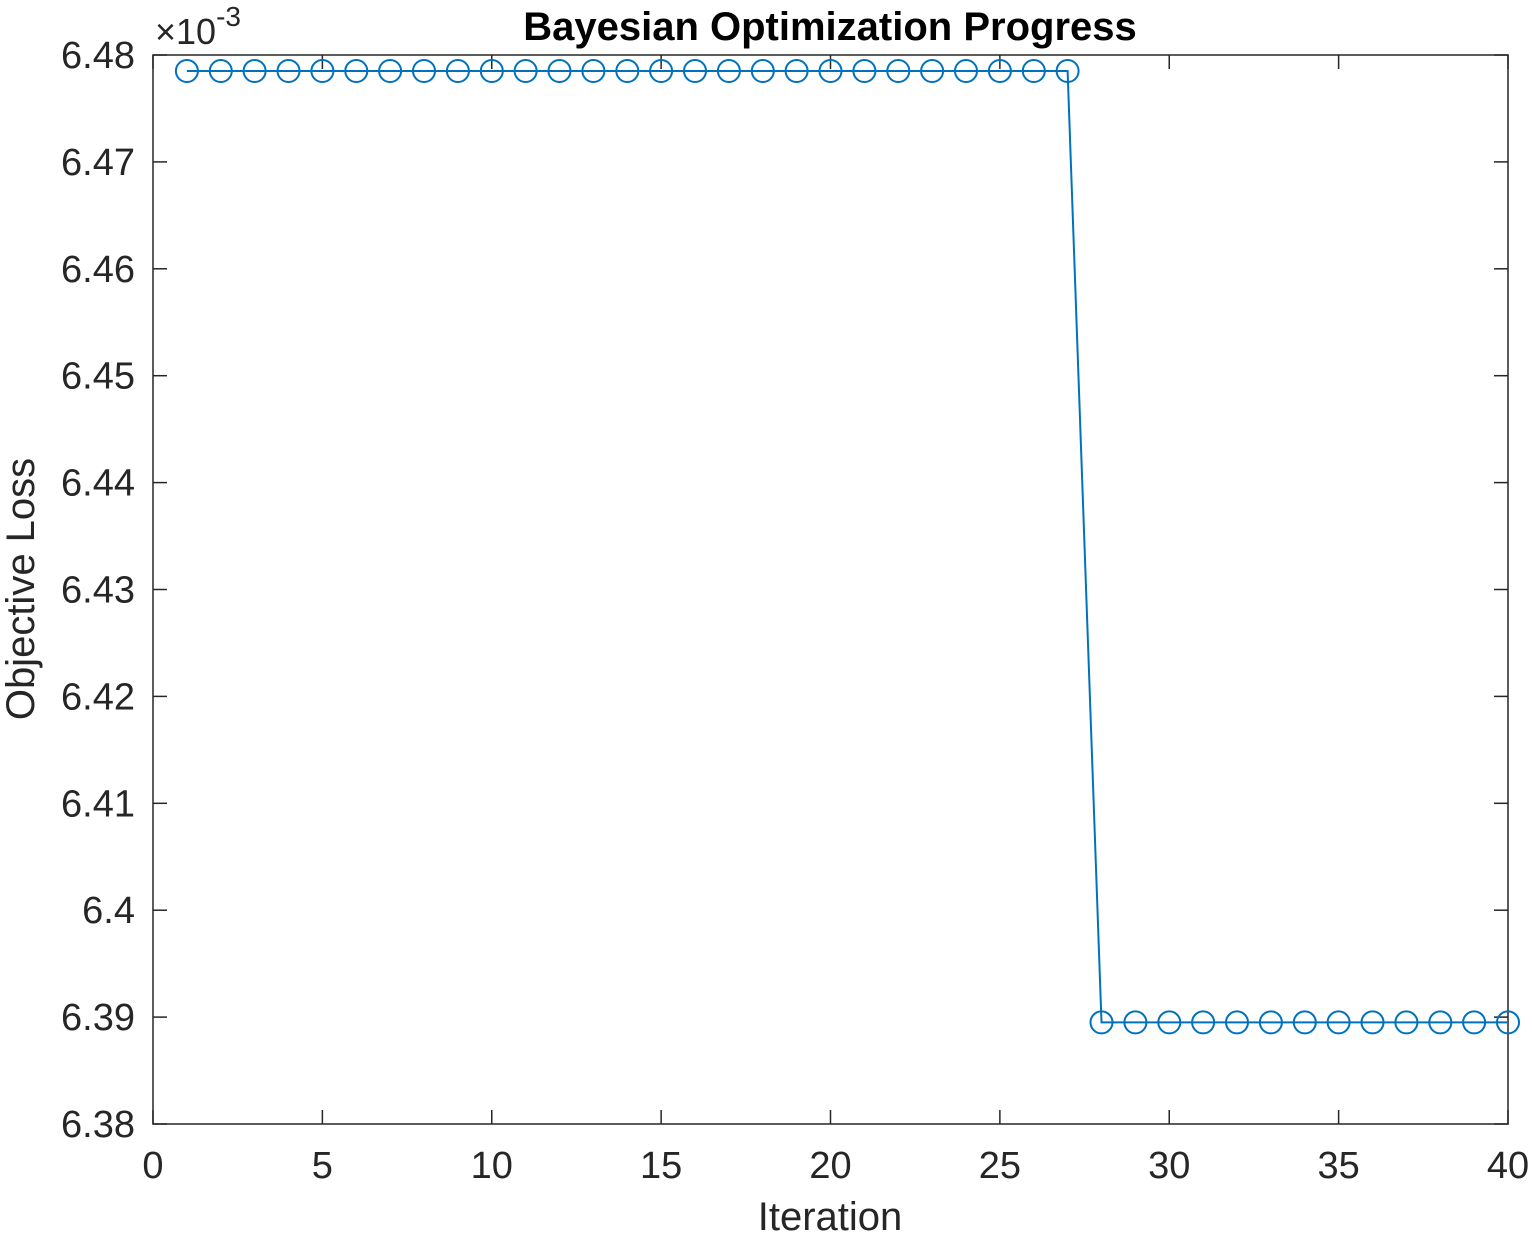 This screenshot has height=1234, width=1532. Describe the element at coordinates (98, 56) in the screenshot. I see `y-tick-label: 6.48` at that location.